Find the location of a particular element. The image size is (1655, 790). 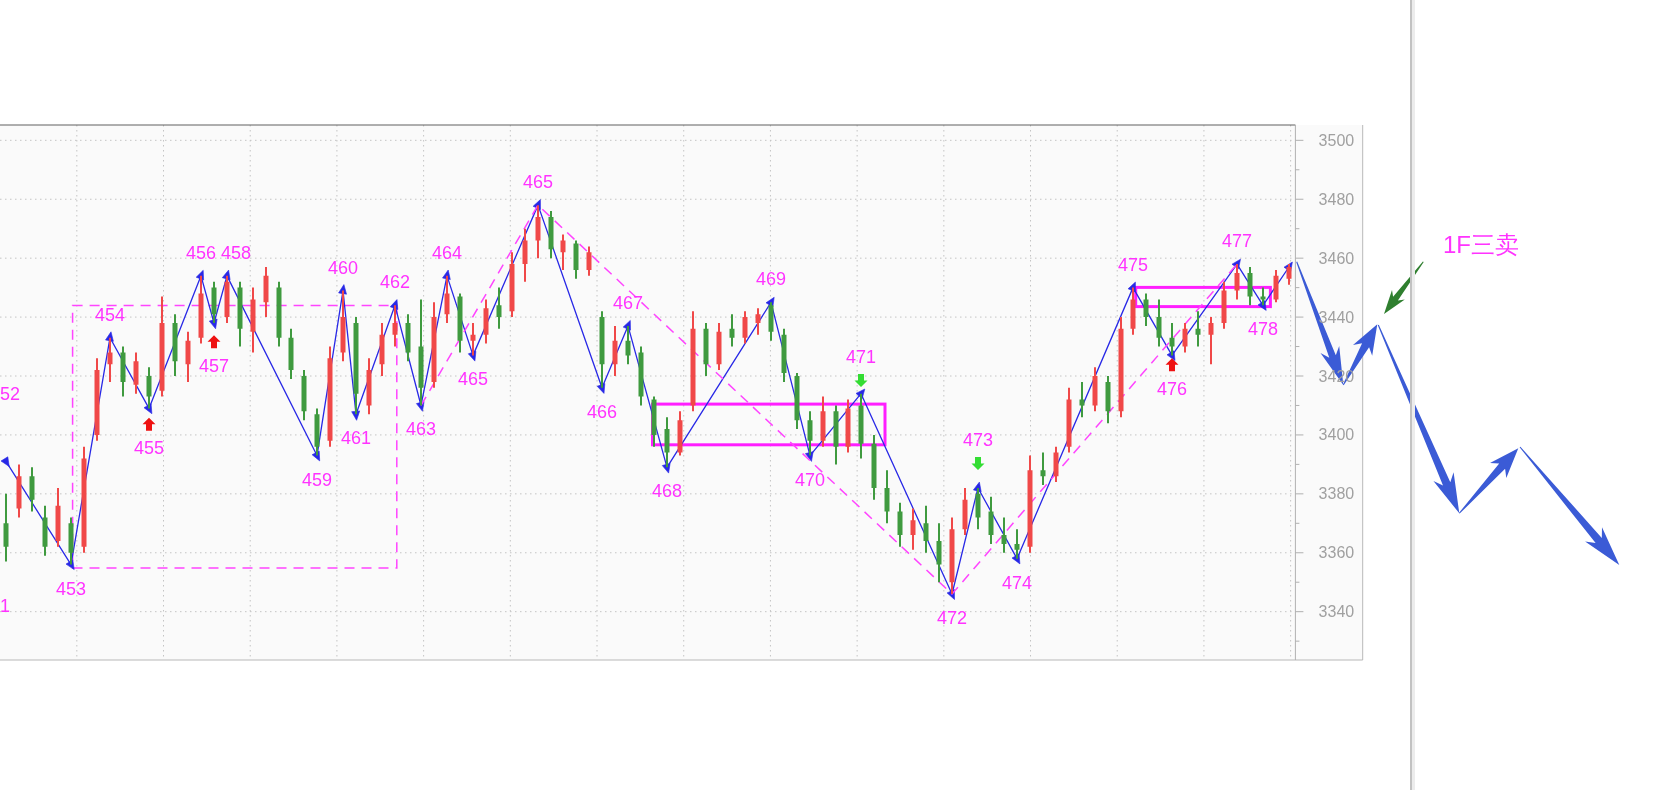

annotation: 470 is located at coordinates (810, 479).